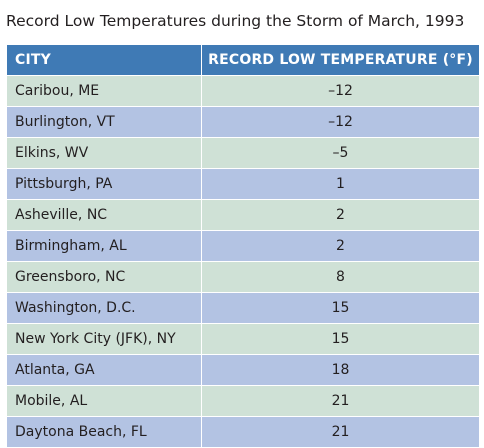  I want to click on table-row: Mobile, AL 21, so click(243, 401).